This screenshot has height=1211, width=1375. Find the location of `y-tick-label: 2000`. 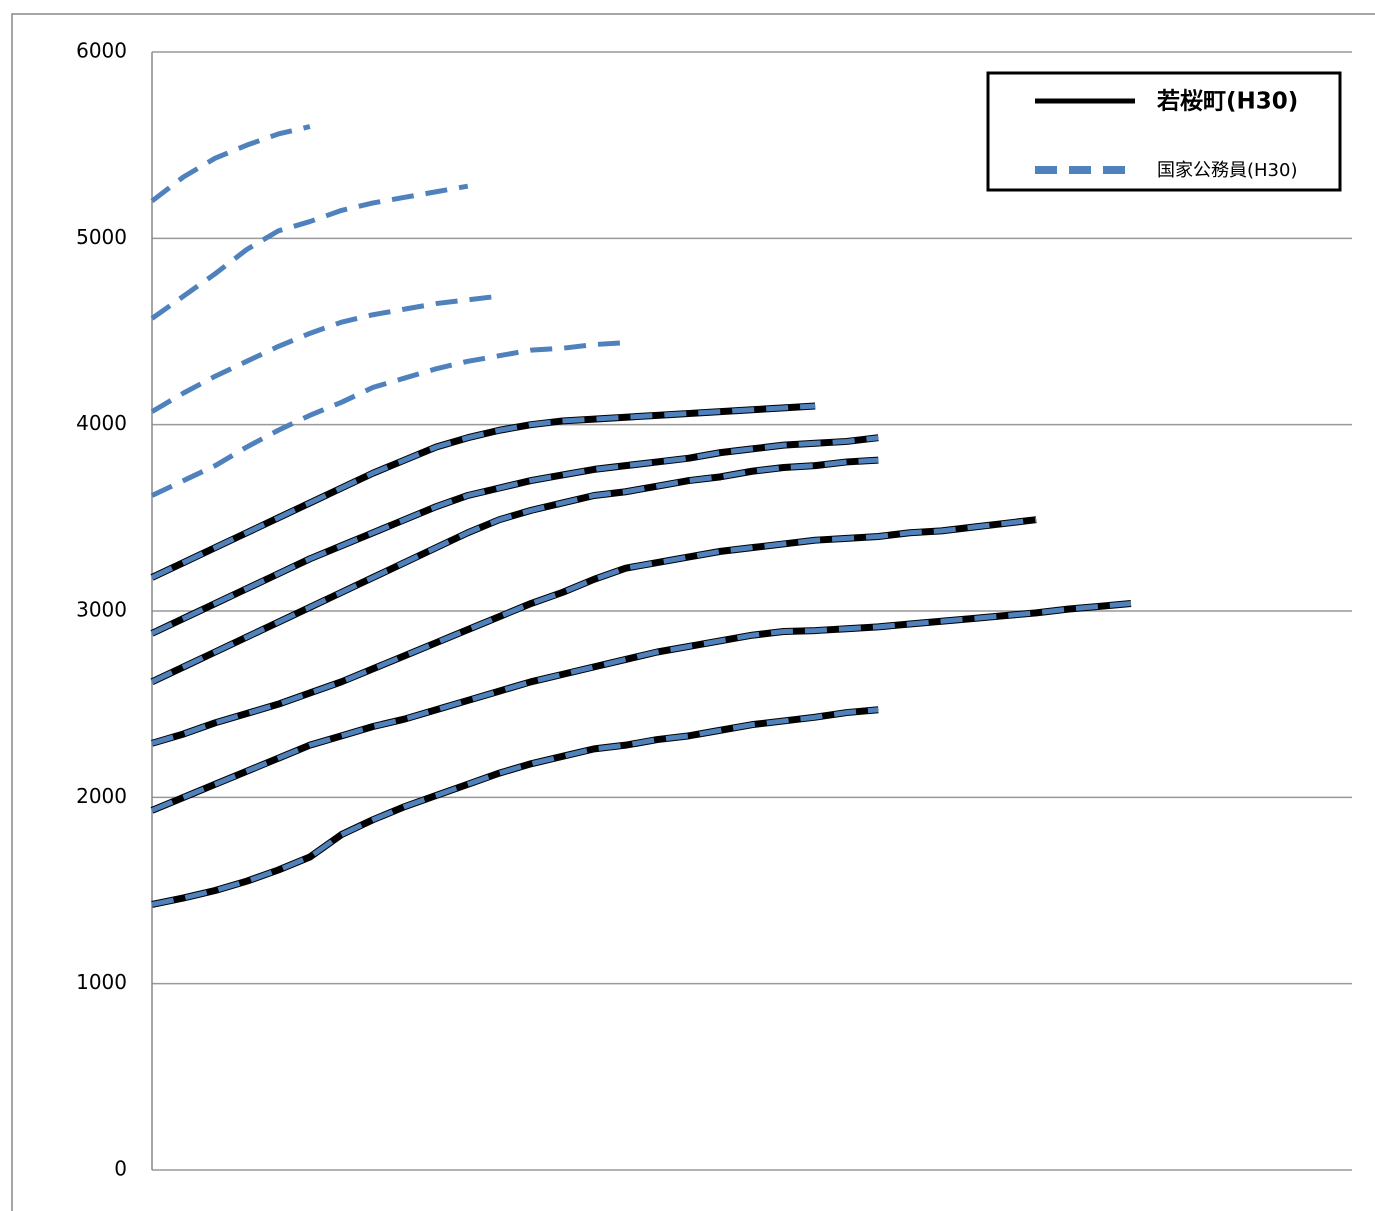

y-tick-label: 2000 is located at coordinates (101, 796).